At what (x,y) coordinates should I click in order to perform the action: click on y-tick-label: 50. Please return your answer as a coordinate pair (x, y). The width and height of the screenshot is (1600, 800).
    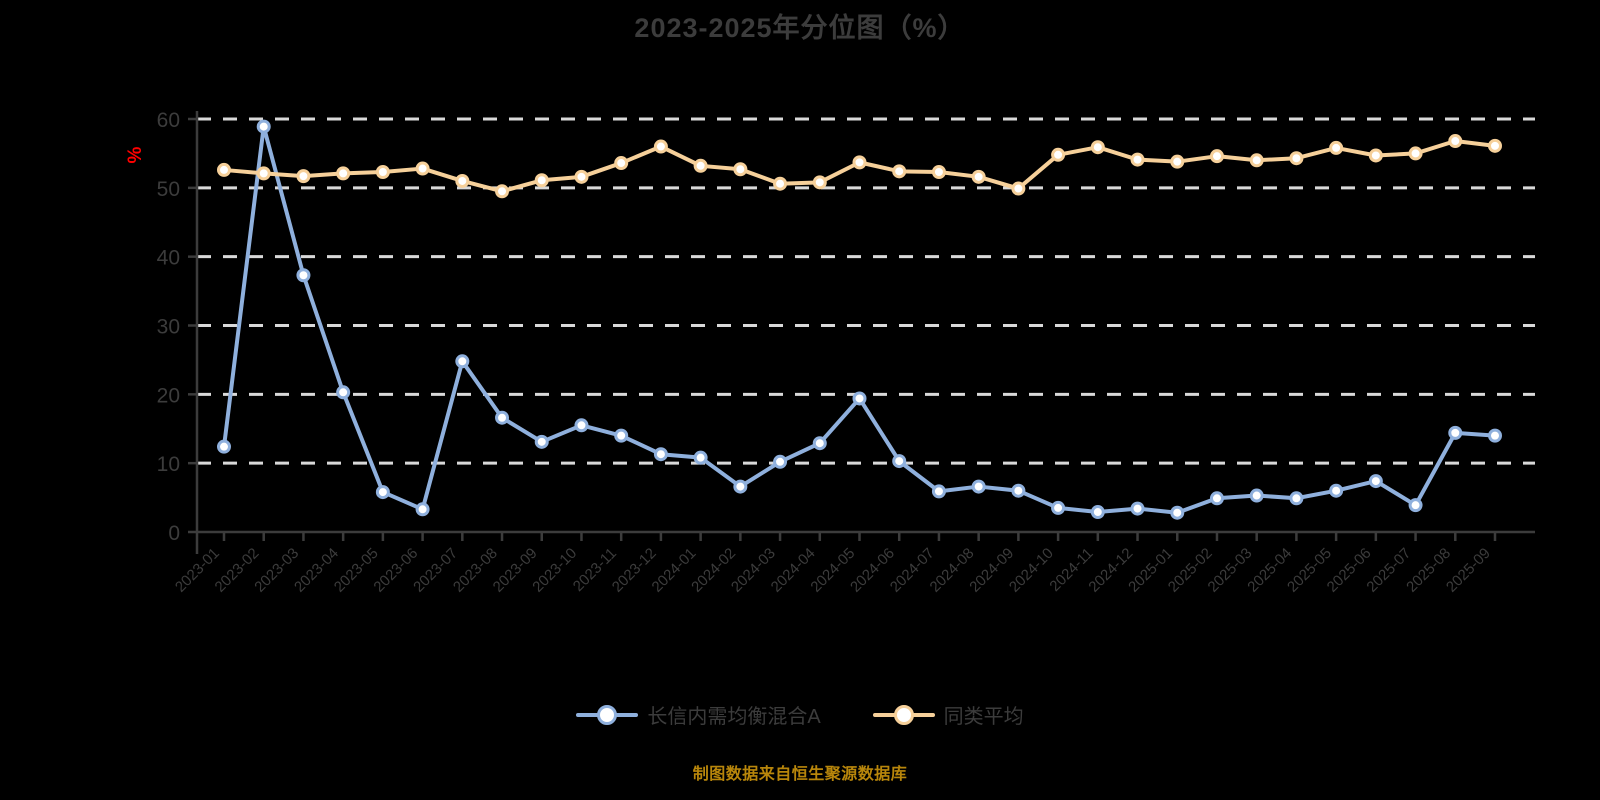
    Looking at the image, I should click on (168, 189).